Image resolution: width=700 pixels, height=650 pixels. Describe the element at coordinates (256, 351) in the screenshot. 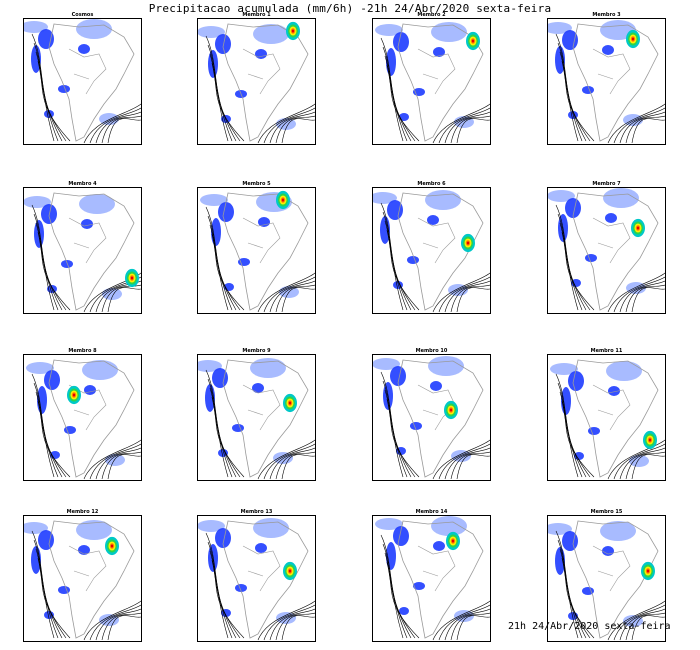

I see `panel-label: Membro 9` at that location.